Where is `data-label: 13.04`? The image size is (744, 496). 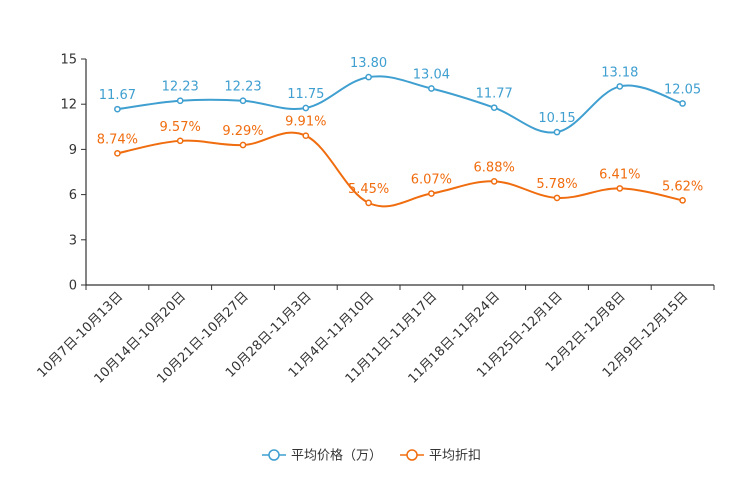 data-label: 13.04 is located at coordinates (431, 75).